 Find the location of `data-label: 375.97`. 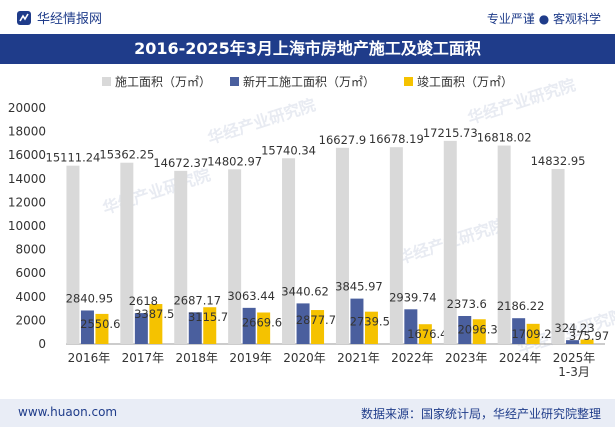

data-label: 375.97 is located at coordinates (589, 336).